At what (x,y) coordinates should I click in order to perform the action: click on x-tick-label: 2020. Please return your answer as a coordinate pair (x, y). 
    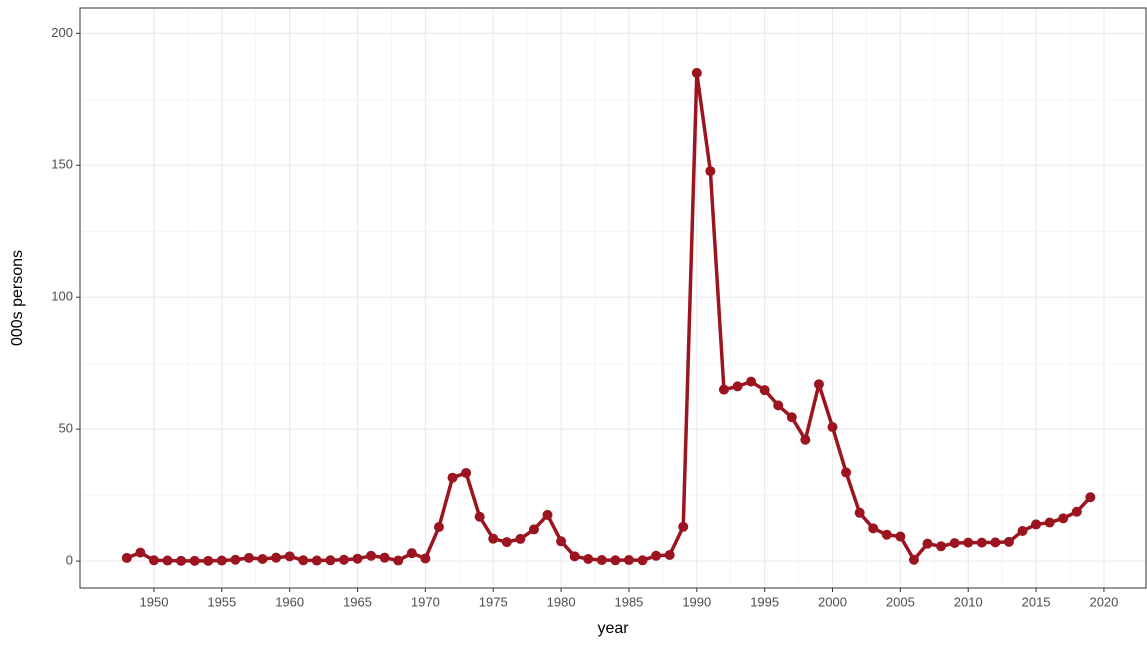
    Looking at the image, I should click on (1103, 601).